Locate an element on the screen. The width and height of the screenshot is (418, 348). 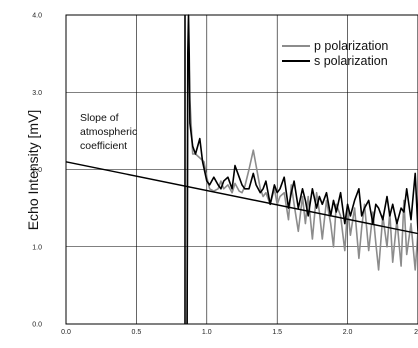
annotation-slope: Slope of atmospheric coefficient is located at coordinates (108, 132).